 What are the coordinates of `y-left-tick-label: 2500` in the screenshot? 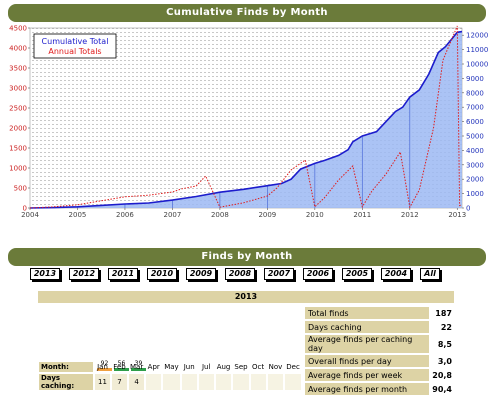 It's located at (18, 109).